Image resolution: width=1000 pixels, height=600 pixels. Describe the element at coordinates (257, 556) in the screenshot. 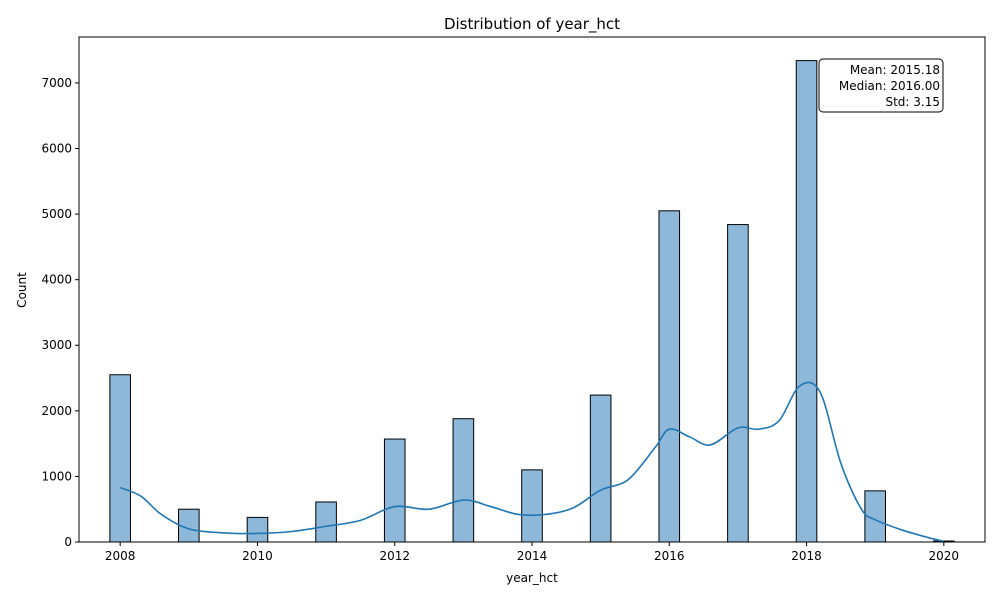

I see `x-tick-label-2010: 2010` at that location.